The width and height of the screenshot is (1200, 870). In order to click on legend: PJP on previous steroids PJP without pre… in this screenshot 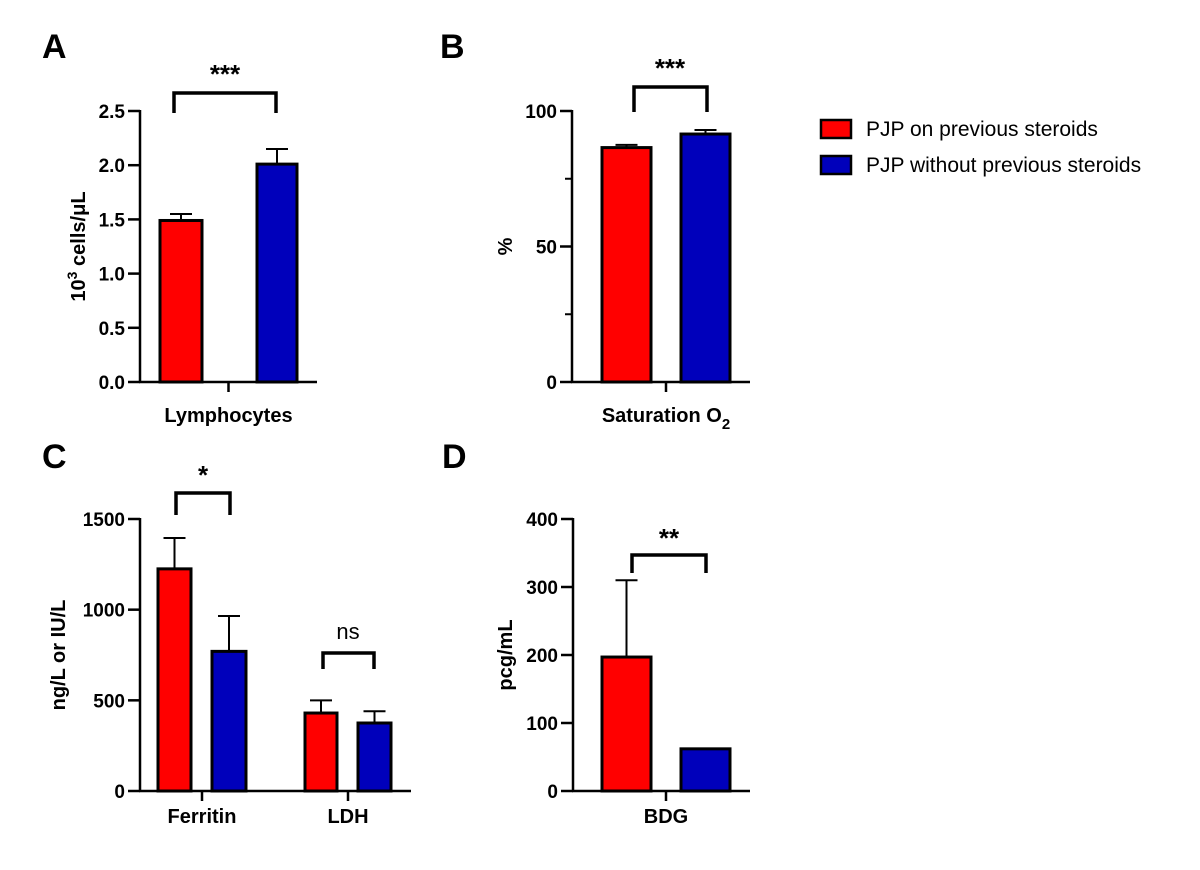, I will do `click(980, 147)`.